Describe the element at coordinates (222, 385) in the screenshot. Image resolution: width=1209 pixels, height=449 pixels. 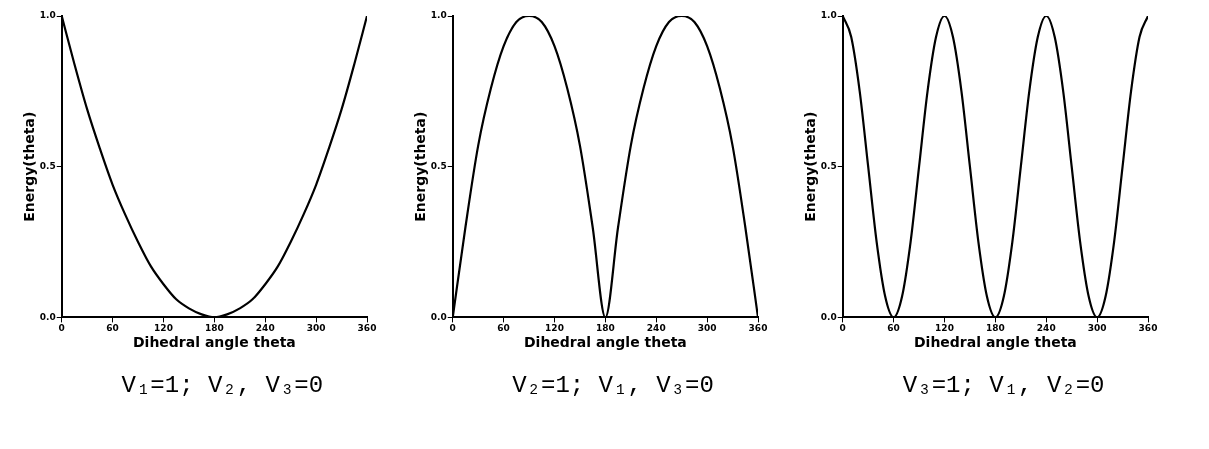
I see `text: V₁=1; V₂, V₃=0` at that location.